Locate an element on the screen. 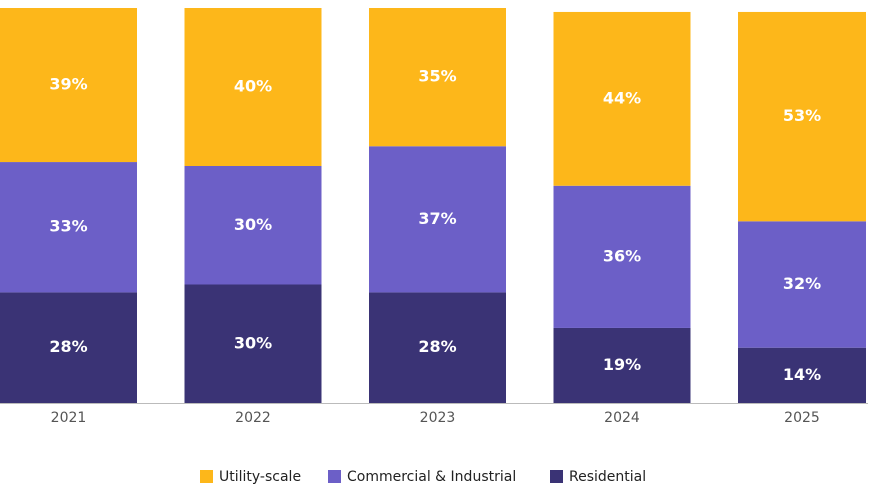 Image resolution: width=872 pixels, height=491 pixels. value-label: 33% is located at coordinates (68, 226).